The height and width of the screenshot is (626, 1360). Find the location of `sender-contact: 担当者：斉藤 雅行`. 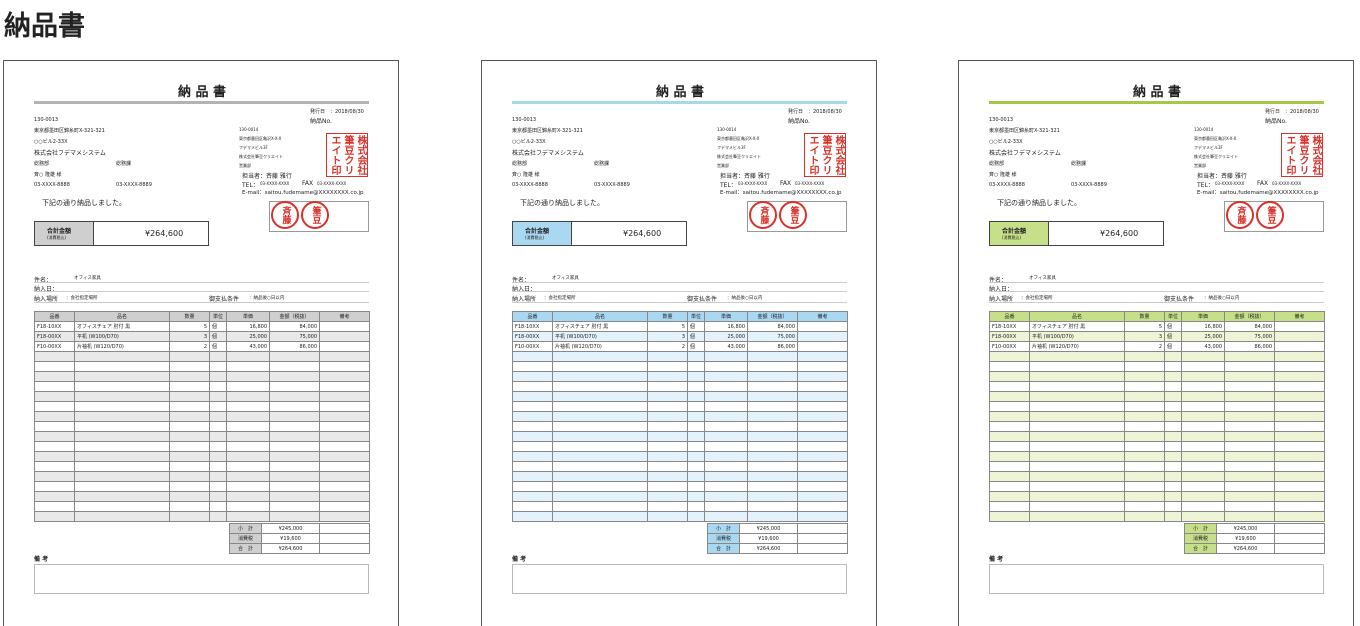

sender-contact: 担当者：斉藤 雅行 is located at coordinates (745, 176).